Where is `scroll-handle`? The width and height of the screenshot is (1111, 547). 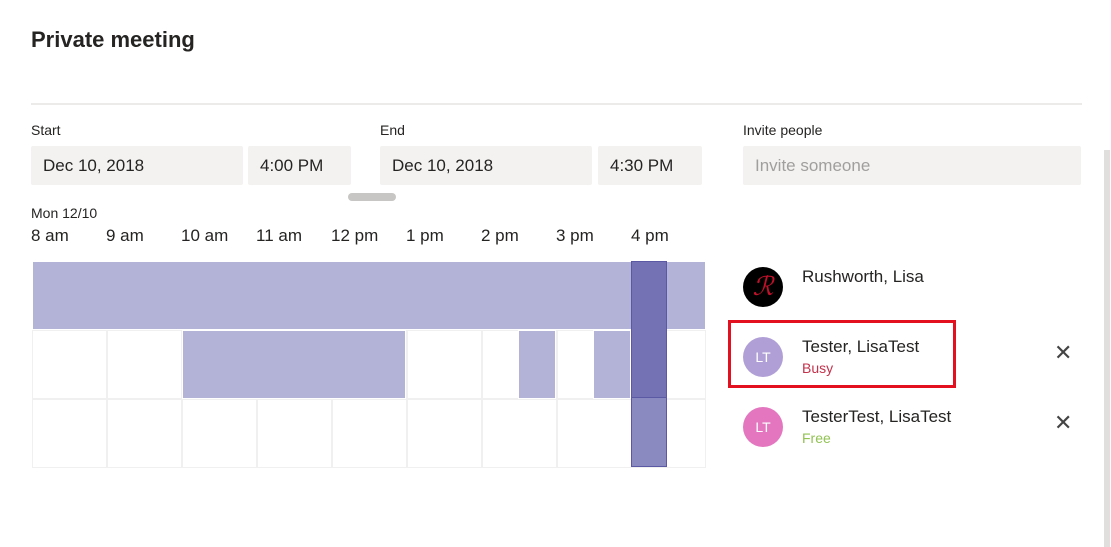
scroll-handle is located at coordinates (372, 197).